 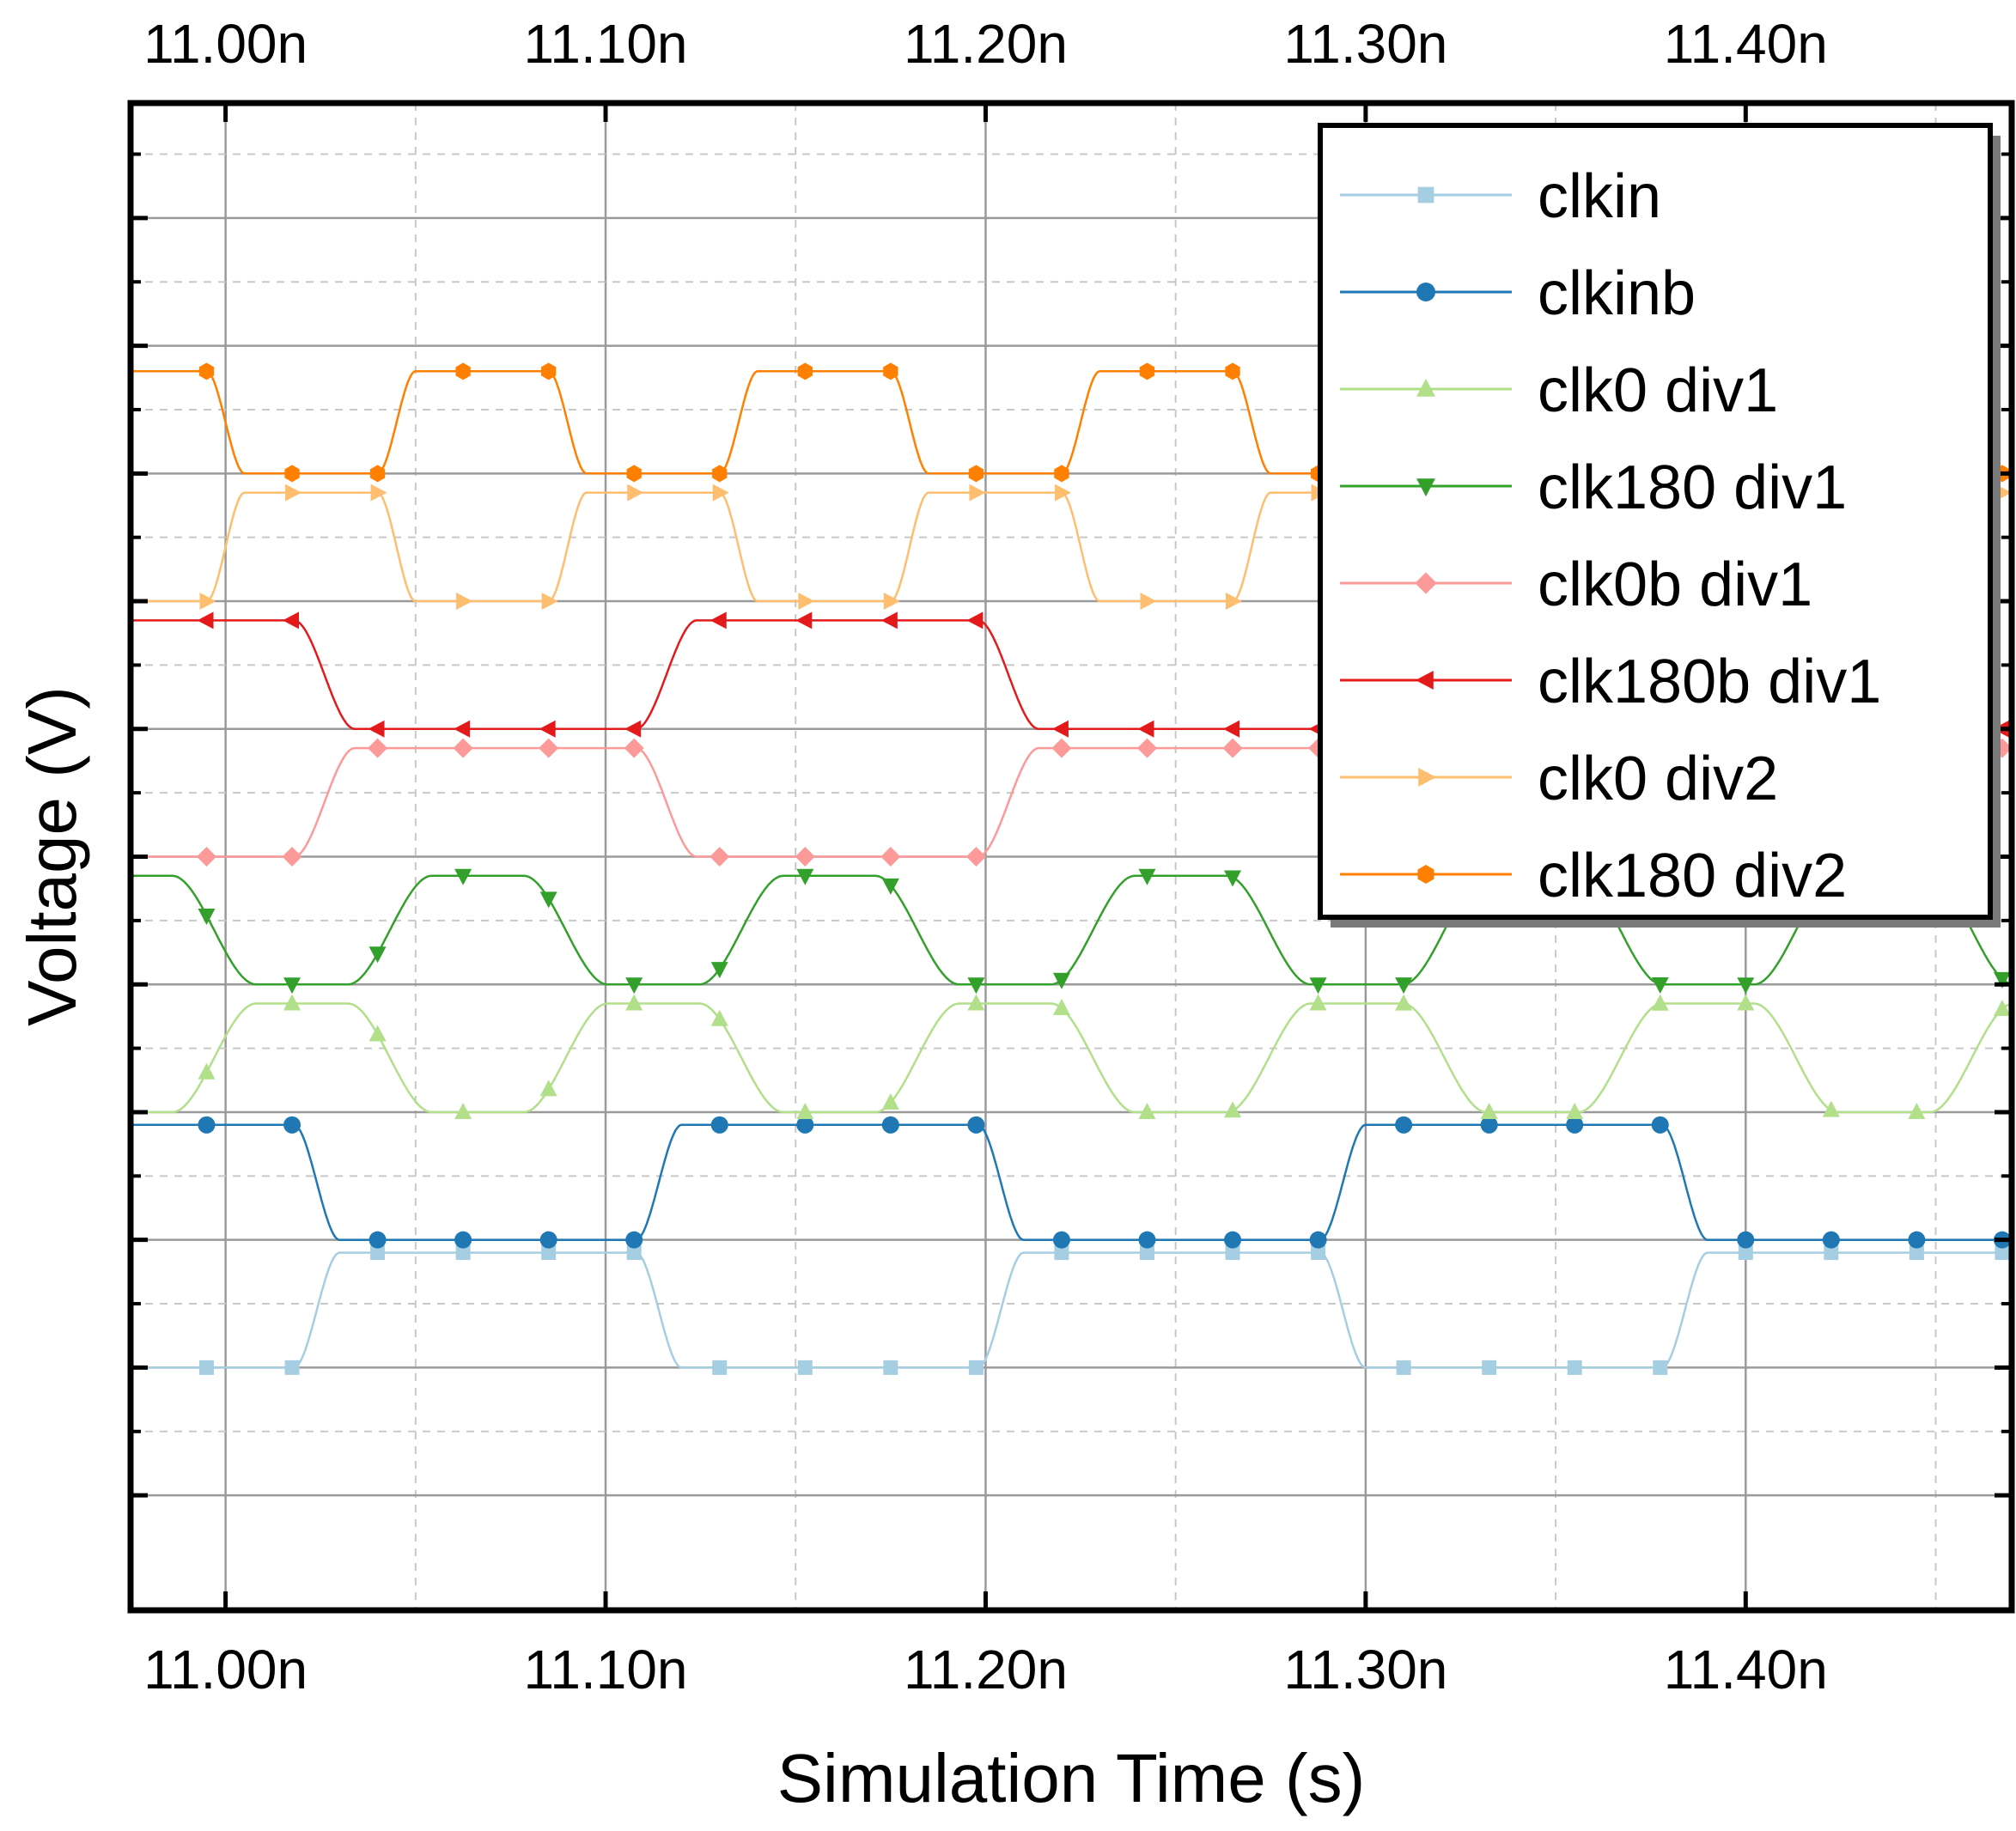 I want to click on legend-label: clk180 div2, so click(x=1692, y=876).